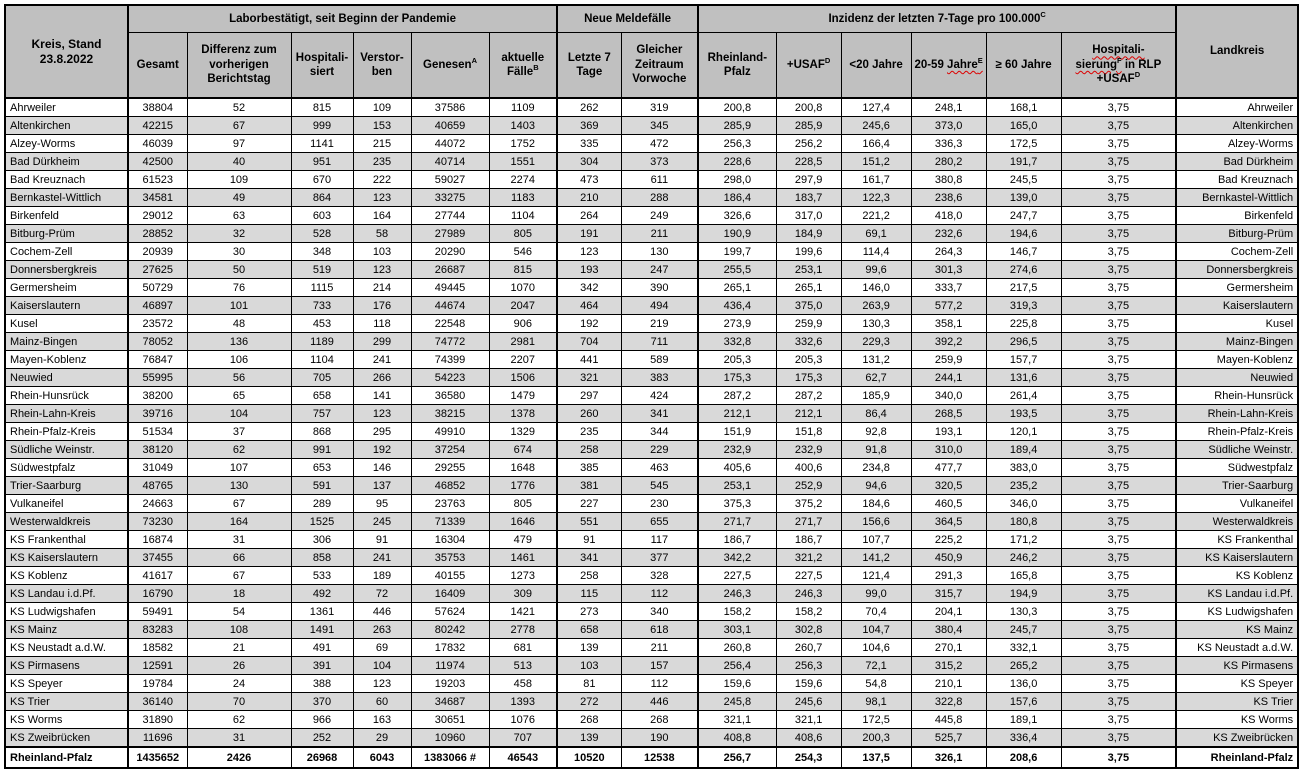 The height and width of the screenshot is (774, 1301). What do you see at coordinates (1118, 65) in the screenshot?
I see `col-header-hospitalisierung: Hospitali-sierungF in RLP +USAFD` at bounding box center [1118, 65].